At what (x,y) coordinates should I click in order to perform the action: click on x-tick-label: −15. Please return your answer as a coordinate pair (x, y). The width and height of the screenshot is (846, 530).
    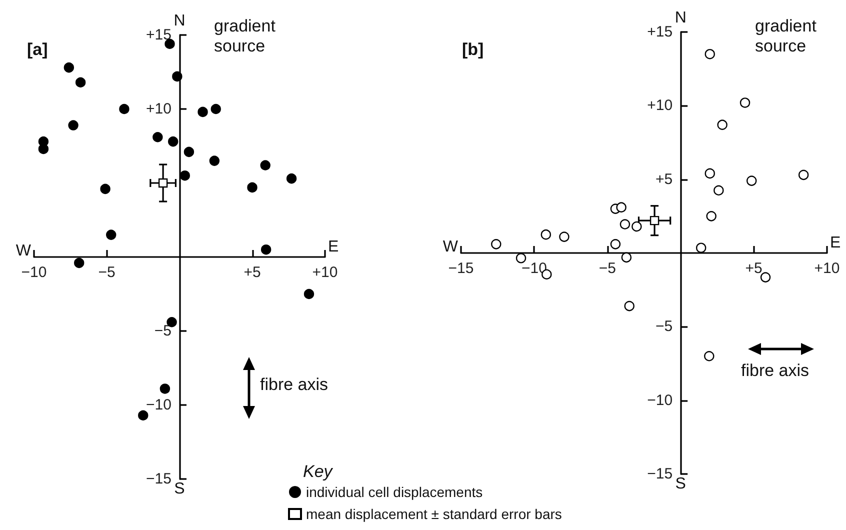
    Looking at the image, I should click on (461, 268).